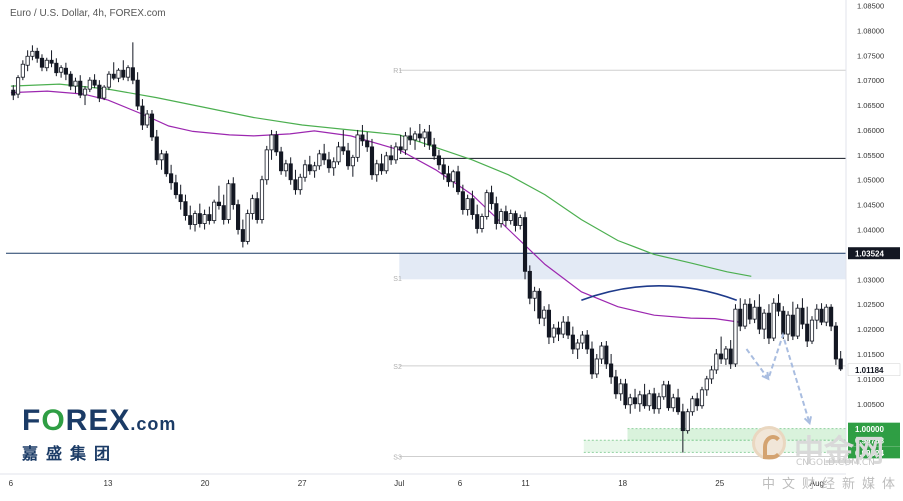 The height and width of the screenshot is (501, 903). What do you see at coordinates (769, 443) in the screenshot?
I see `cngold-badge-icon` at bounding box center [769, 443].